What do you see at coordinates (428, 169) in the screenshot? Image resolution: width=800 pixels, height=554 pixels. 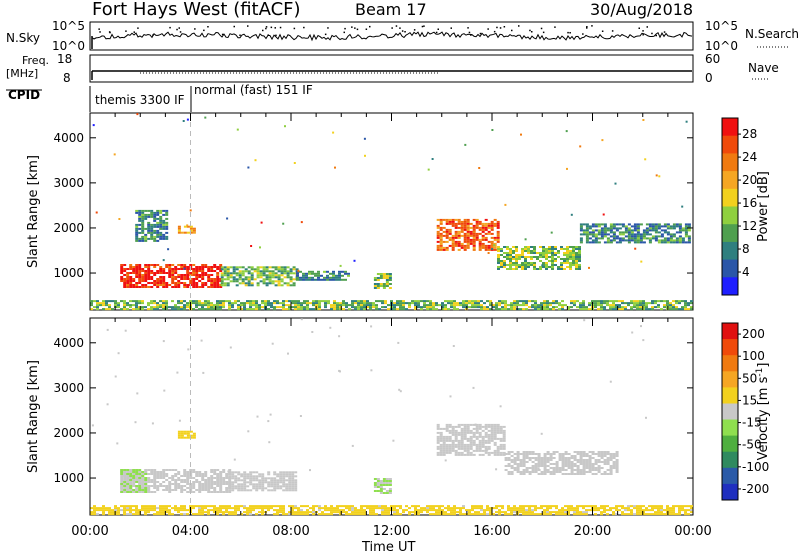 I see `power-scatter-point` at bounding box center [428, 169].